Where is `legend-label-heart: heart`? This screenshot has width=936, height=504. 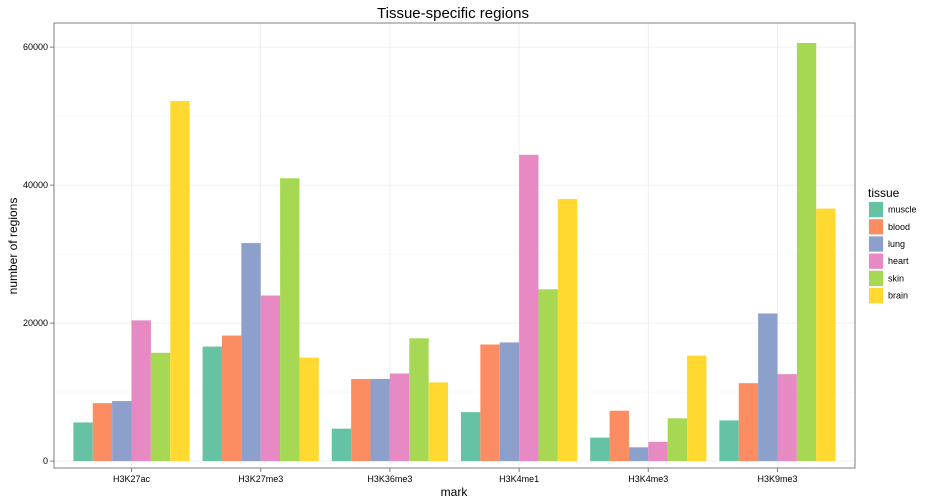
legend-label-heart: heart is located at coordinates (898, 261).